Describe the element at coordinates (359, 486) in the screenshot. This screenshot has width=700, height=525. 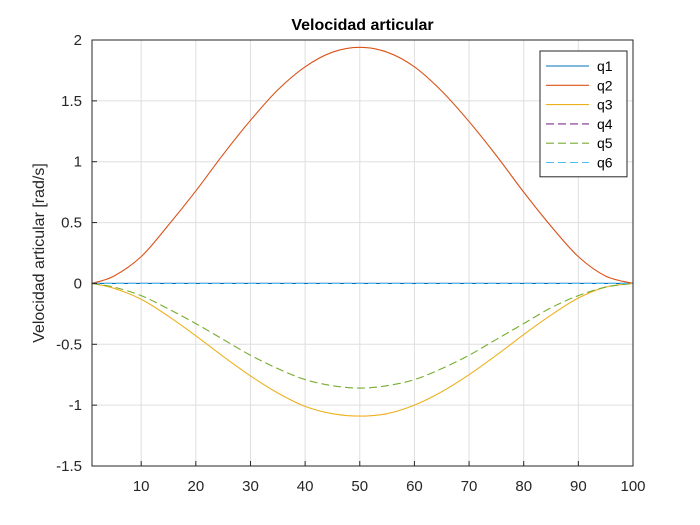
I see `x-tick-label: 50` at that location.